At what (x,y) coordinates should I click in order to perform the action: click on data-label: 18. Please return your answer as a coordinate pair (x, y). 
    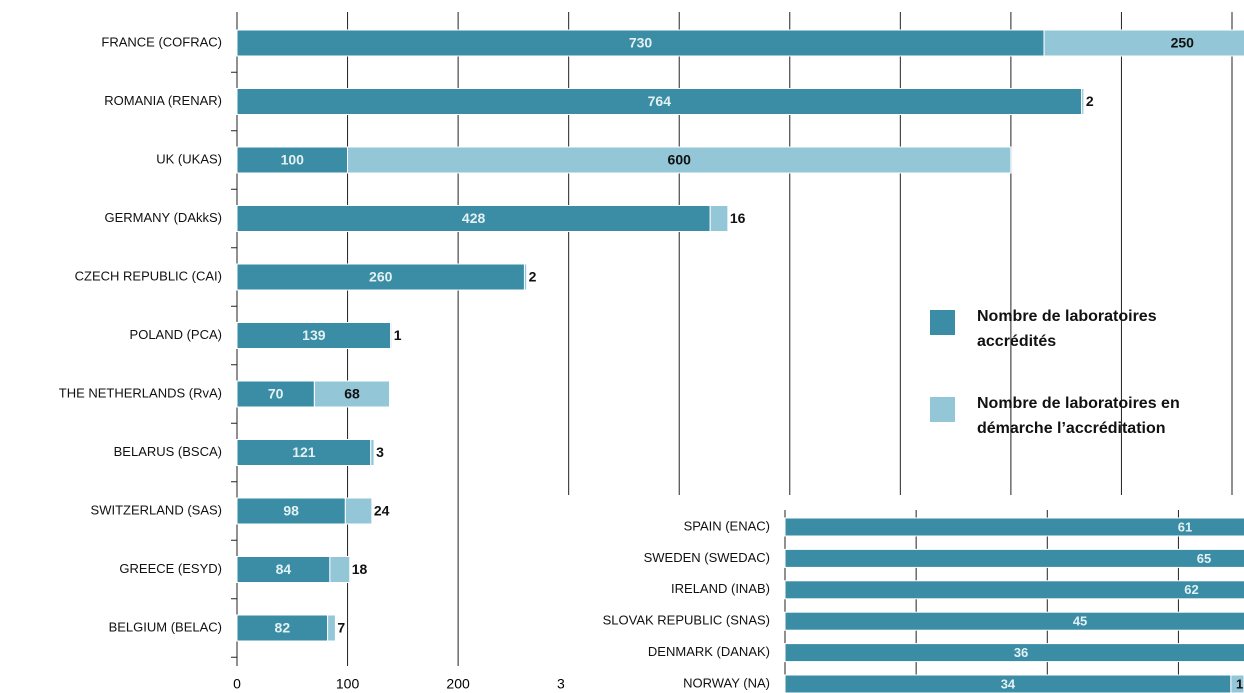
    Looking at the image, I should click on (360, 569).